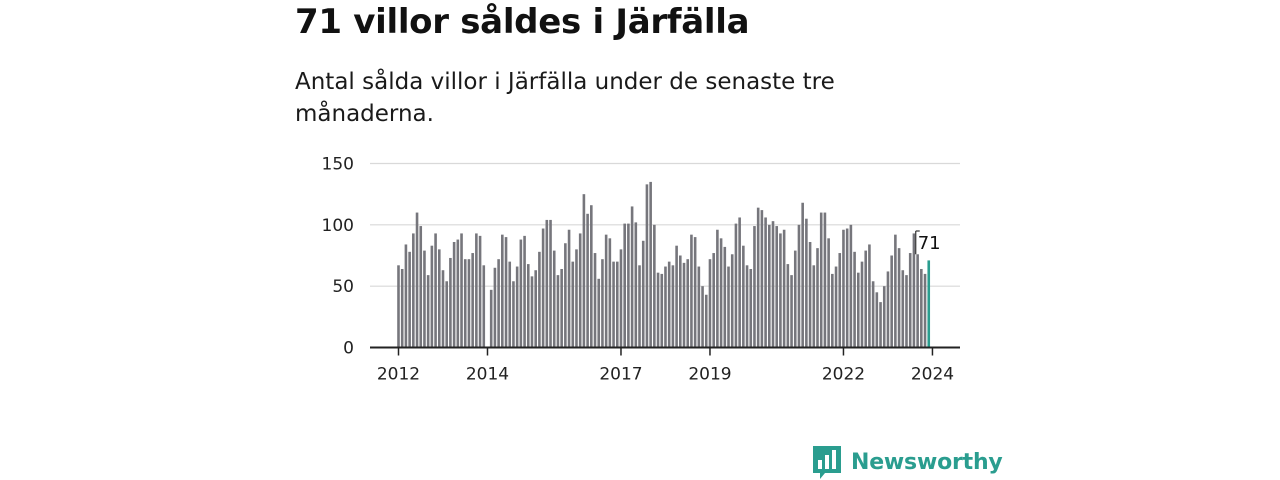 This screenshot has height=480, width=1280. What do you see at coordinates (664, 264) in the screenshot?
I see `bars` at bounding box center [664, 264].